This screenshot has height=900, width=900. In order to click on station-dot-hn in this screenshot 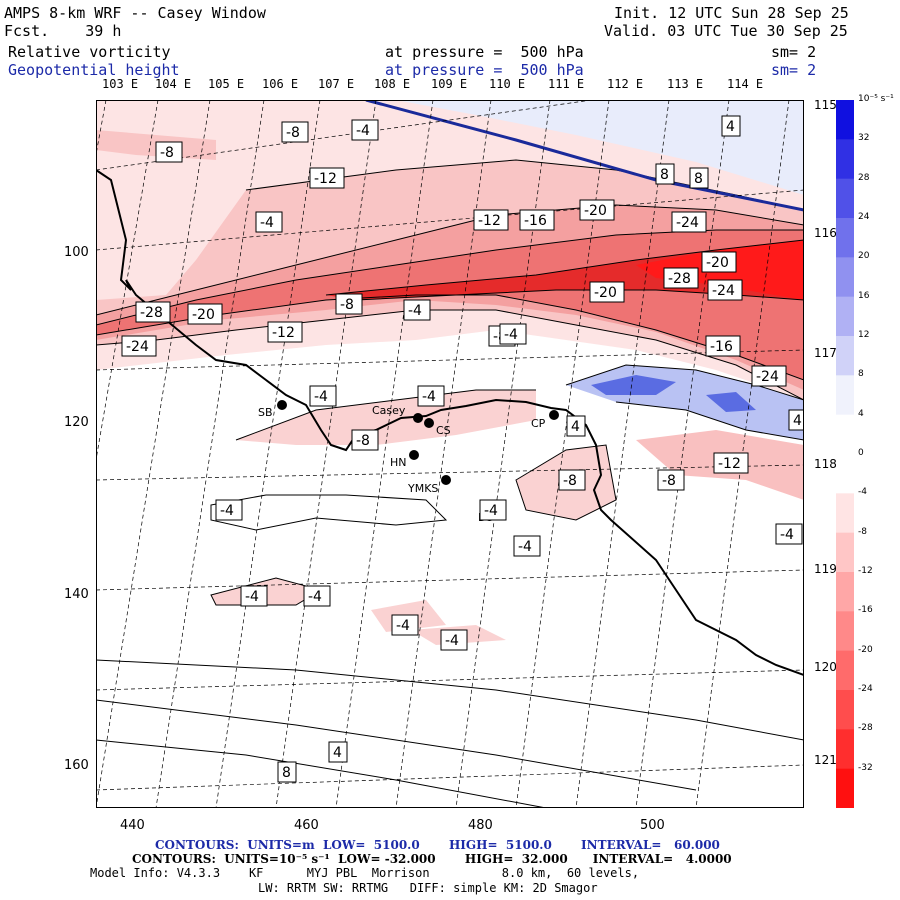, I will do `click(414, 455)`.